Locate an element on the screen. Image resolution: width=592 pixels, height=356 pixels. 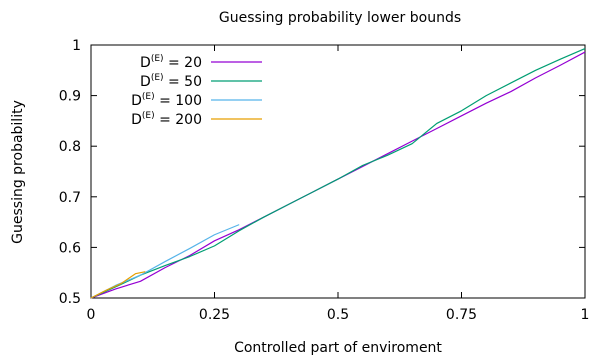
x-tick-label: 0.25 is located at coordinates (214, 315).